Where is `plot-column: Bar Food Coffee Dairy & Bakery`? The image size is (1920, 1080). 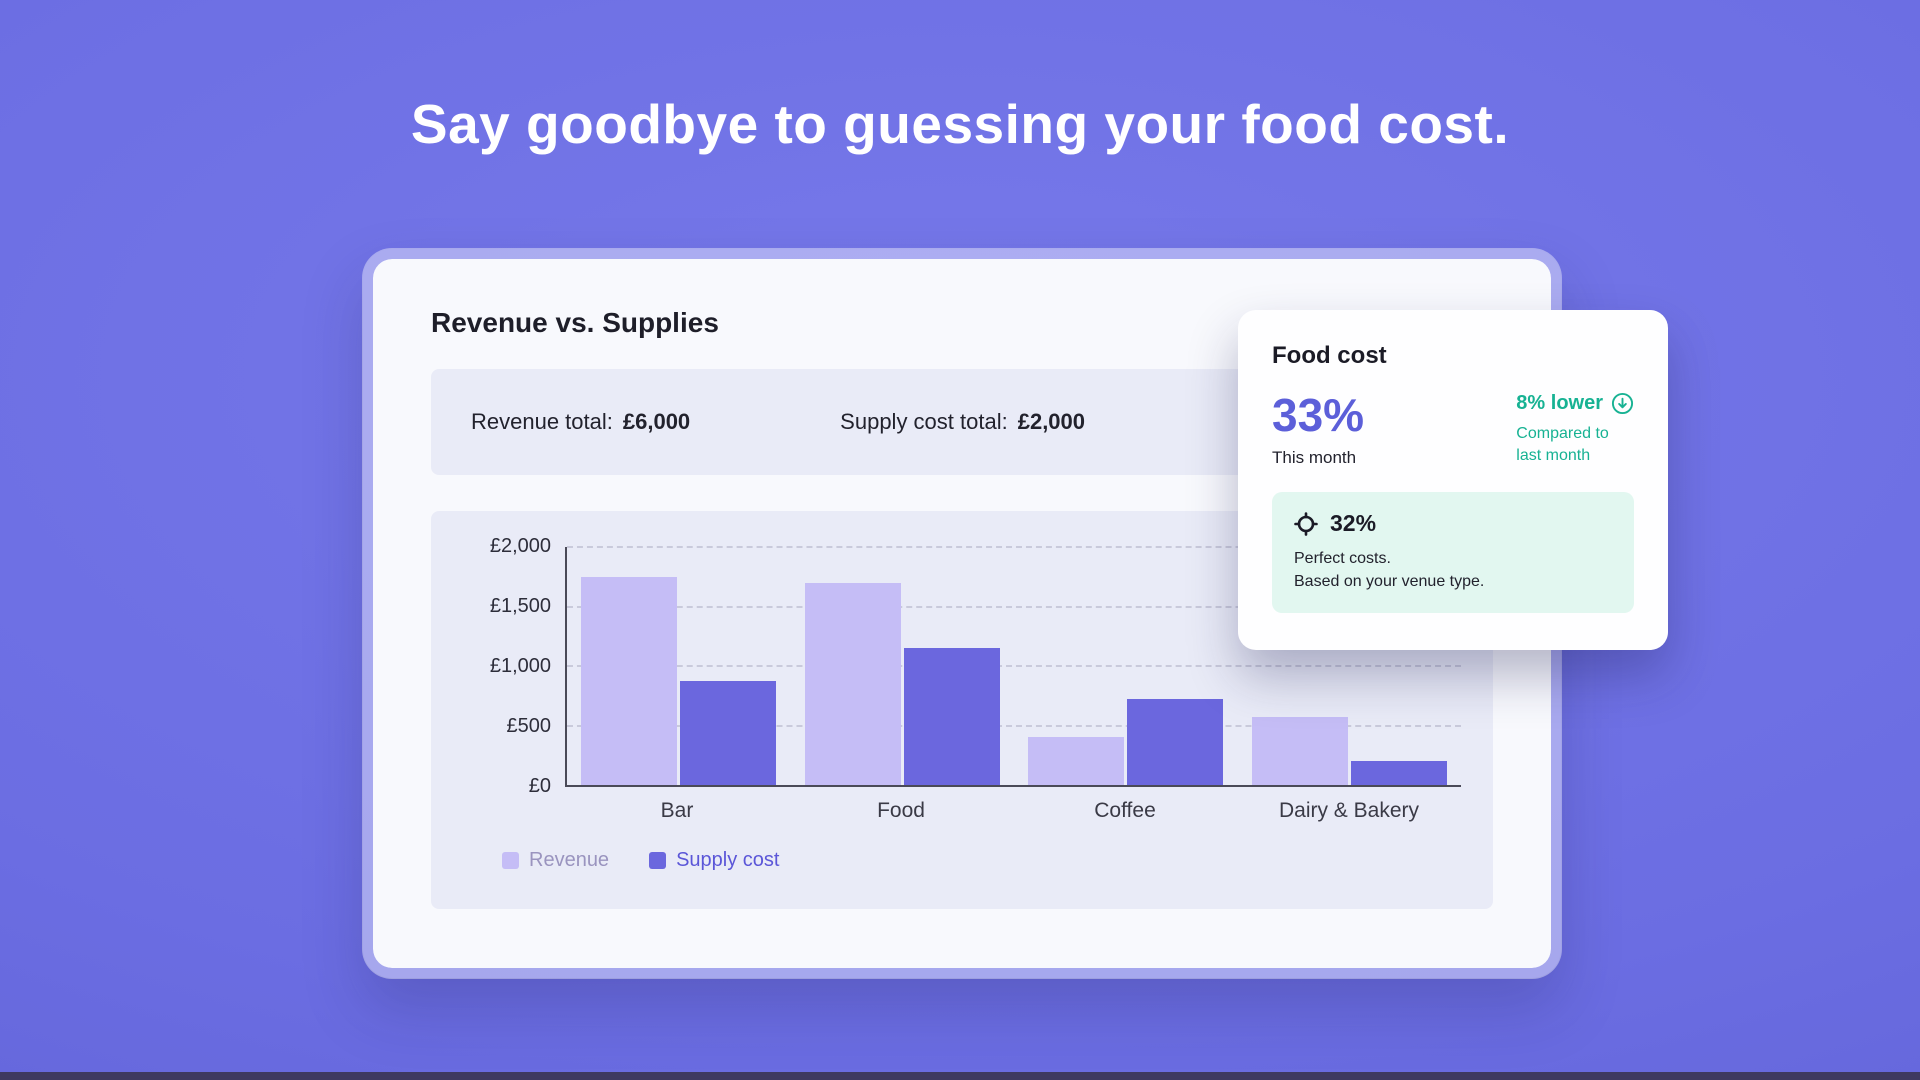 plot-column: Bar Food Coffee Dairy & Bakery is located at coordinates (1013, 684).